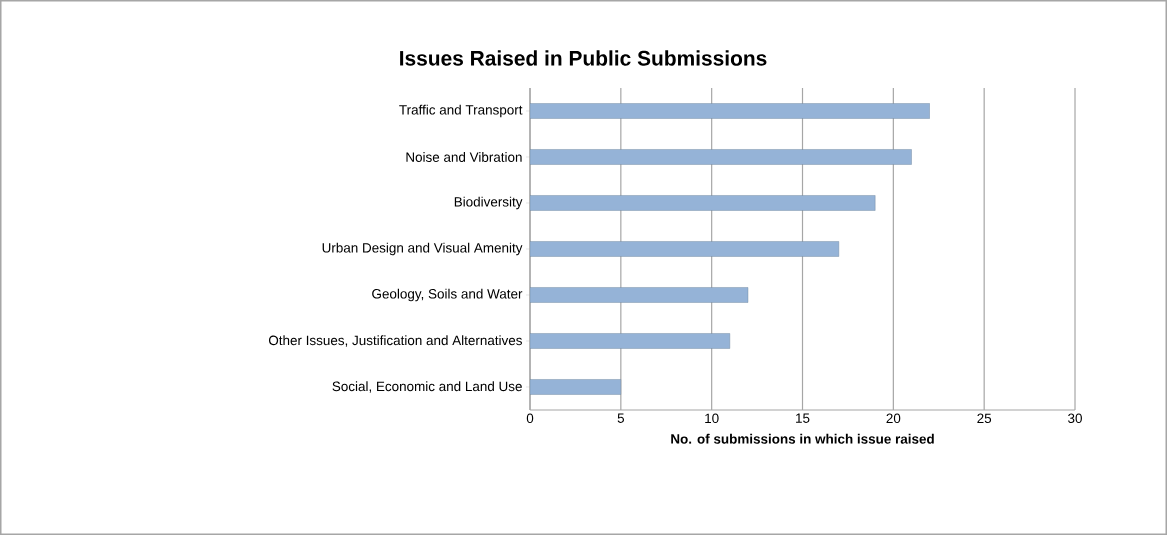  I want to click on x-tick-label: 5, so click(621, 418).